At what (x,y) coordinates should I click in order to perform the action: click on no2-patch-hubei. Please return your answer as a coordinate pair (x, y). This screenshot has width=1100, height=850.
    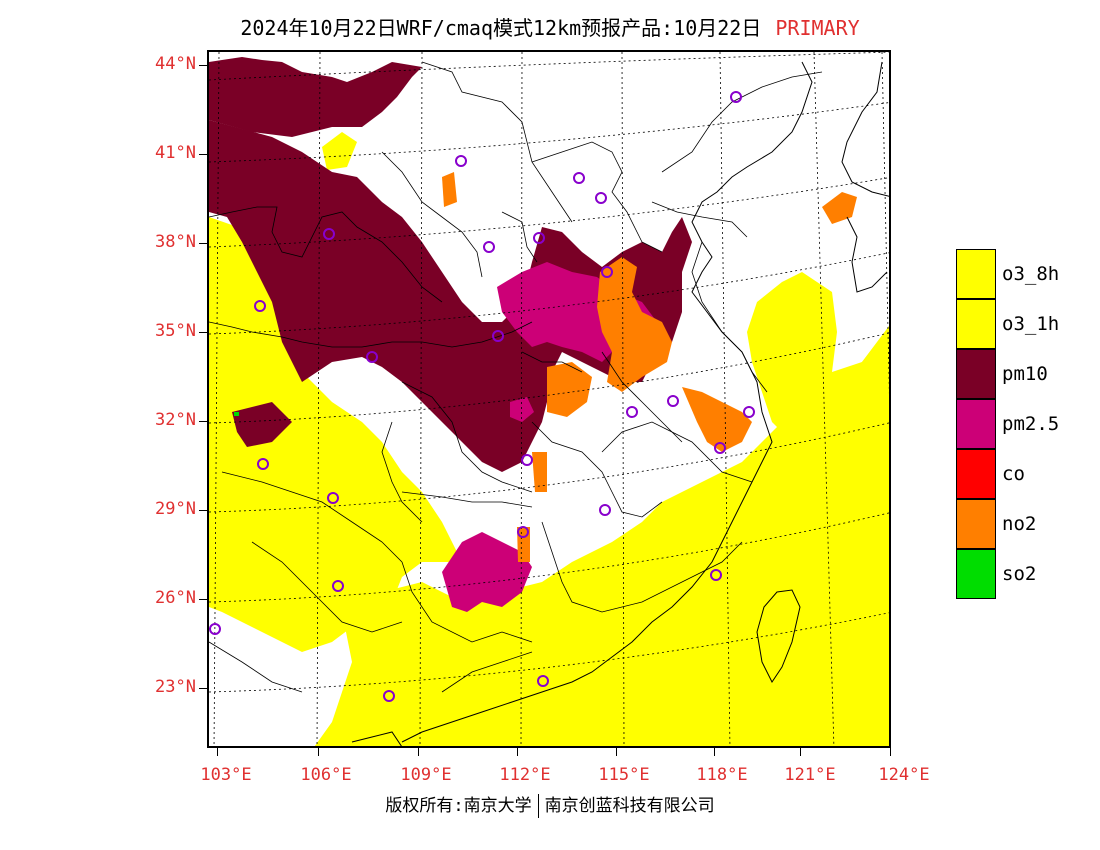
    Looking at the image, I should click on (539, 472).